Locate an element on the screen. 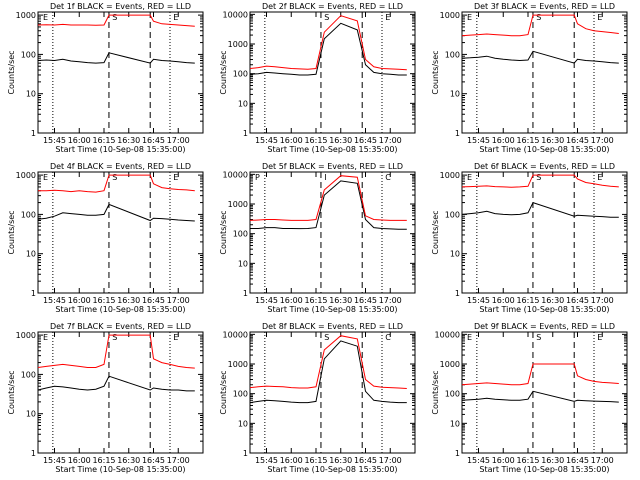  chart-title: Det 7f BLACK = Events, RED = LLD is located at coordinates (120, 326).